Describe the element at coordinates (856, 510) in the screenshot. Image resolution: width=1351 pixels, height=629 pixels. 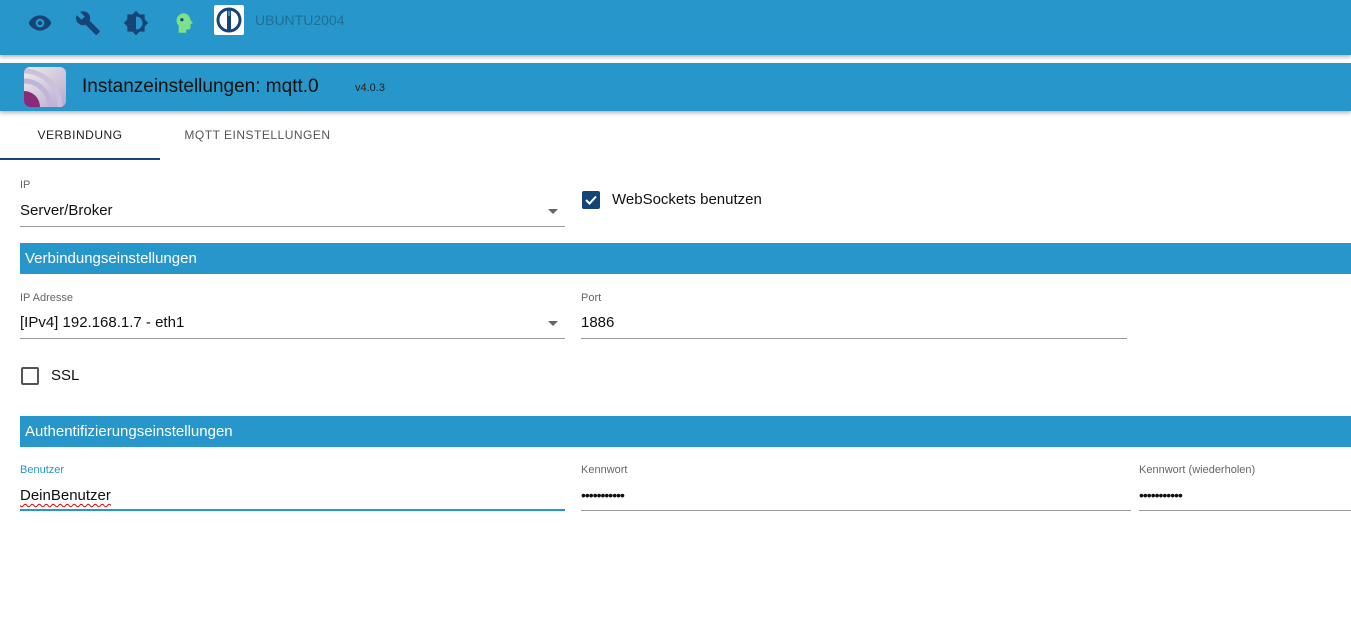
I see `password-underline` at that location.